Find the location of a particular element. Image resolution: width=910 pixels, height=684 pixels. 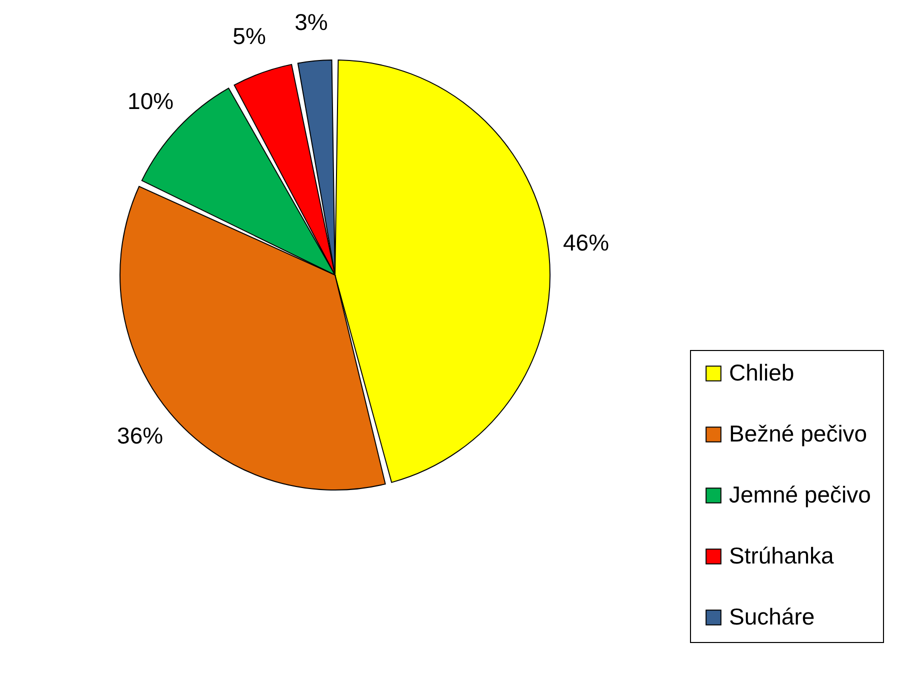

data-label: 46% is located at coordinates (586, 242).